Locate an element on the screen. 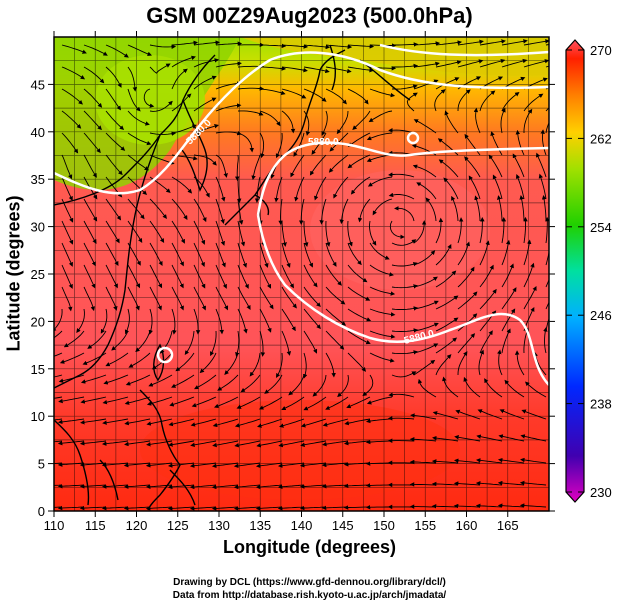  y-tick-label: 40 is located at coordinates (38, 132).